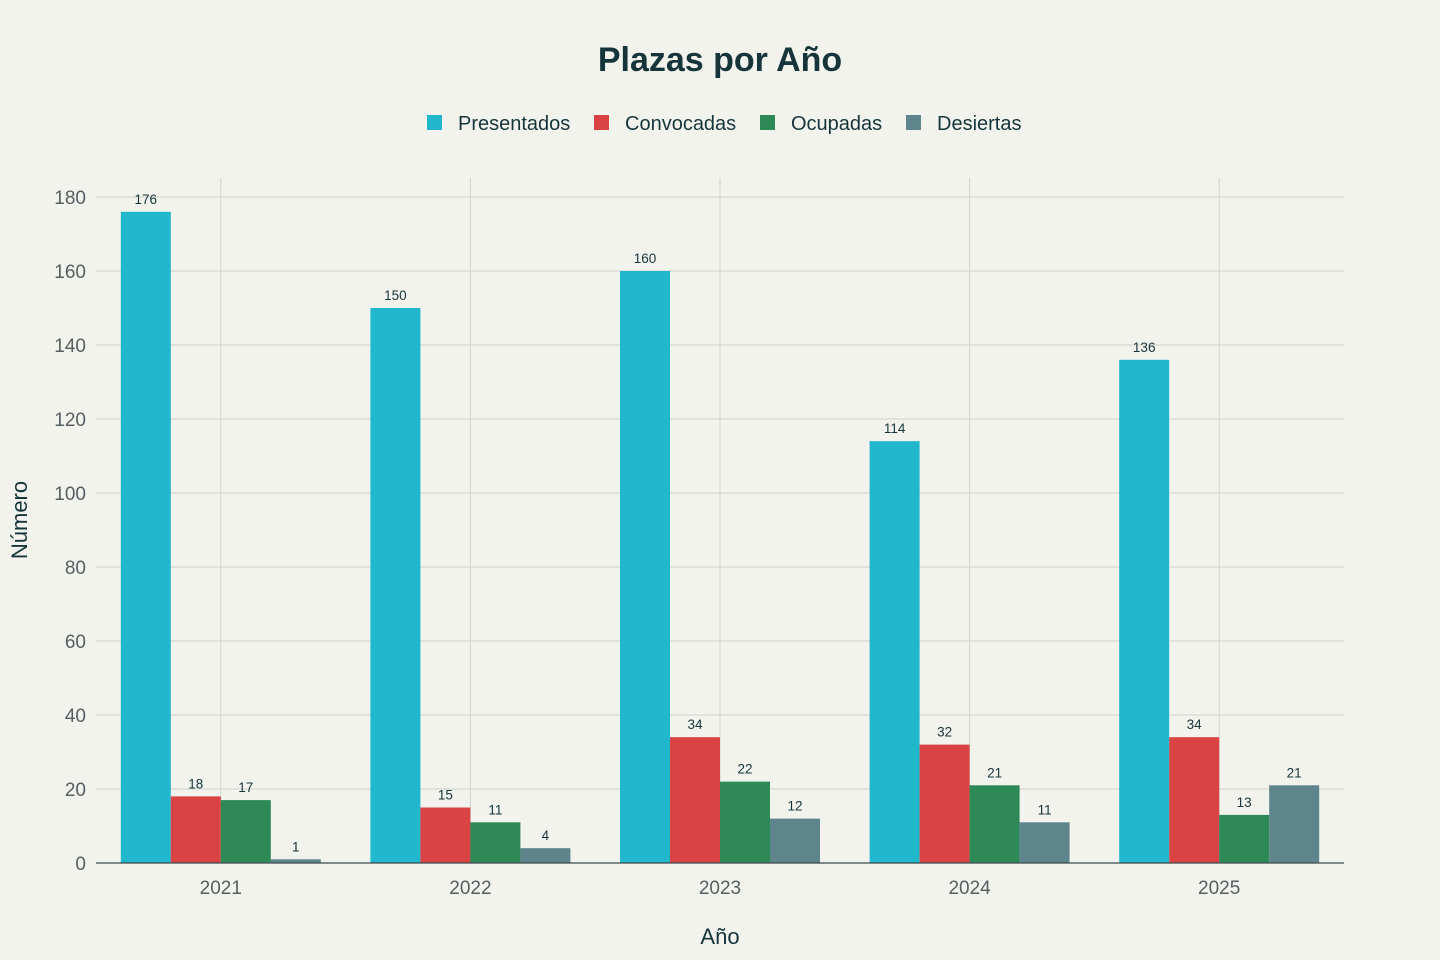 The width and height of the screenshot is (1440, 960). What do you see at coordinates (645, 258) in the screenshot?
I see `data-label: 160` at bounding box center [645, 258].